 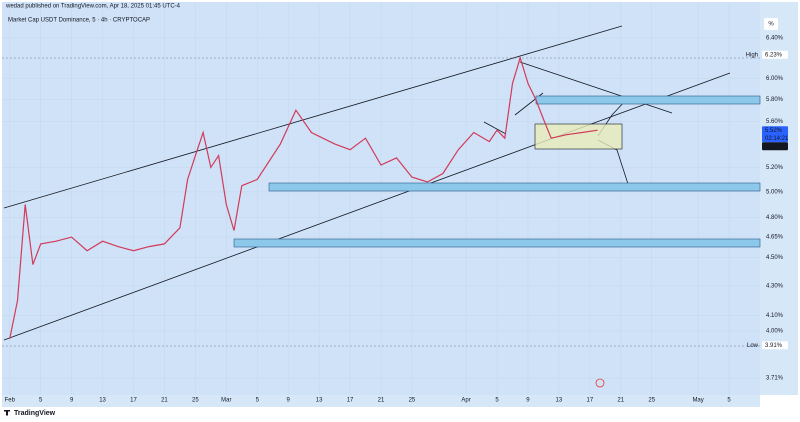 I want to click on event-marker, so click(x=600, y=383).